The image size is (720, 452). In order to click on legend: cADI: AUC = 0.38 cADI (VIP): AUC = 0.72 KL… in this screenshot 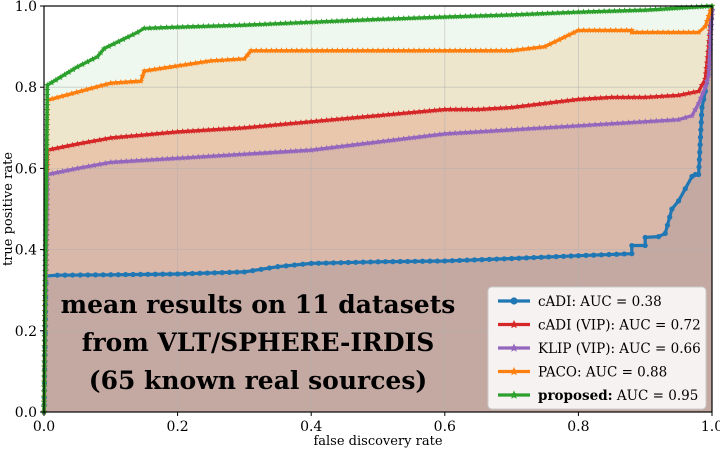, I will do `click(597, 348)`.